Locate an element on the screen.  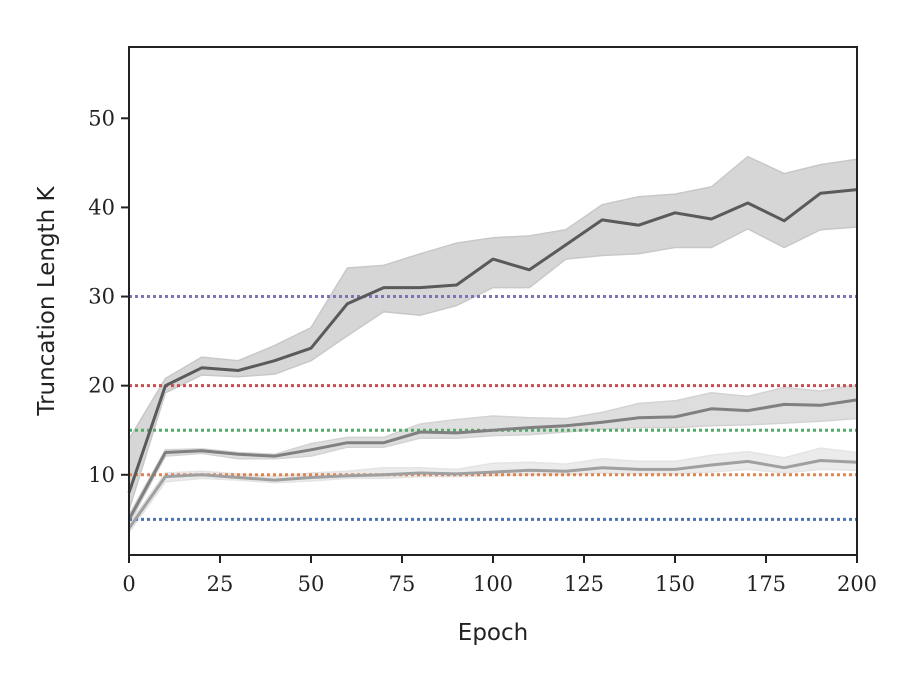
x-tick-label: 125 is located at coordinates (584, 584).